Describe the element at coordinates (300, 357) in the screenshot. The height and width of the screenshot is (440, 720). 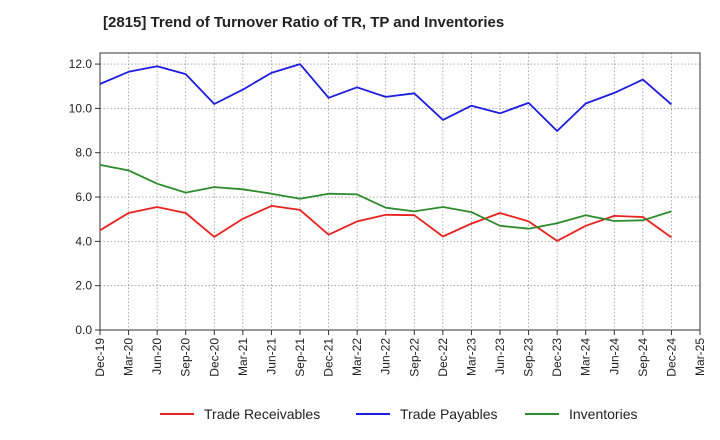
I see `x-tick-label: Sep-21` at that location.